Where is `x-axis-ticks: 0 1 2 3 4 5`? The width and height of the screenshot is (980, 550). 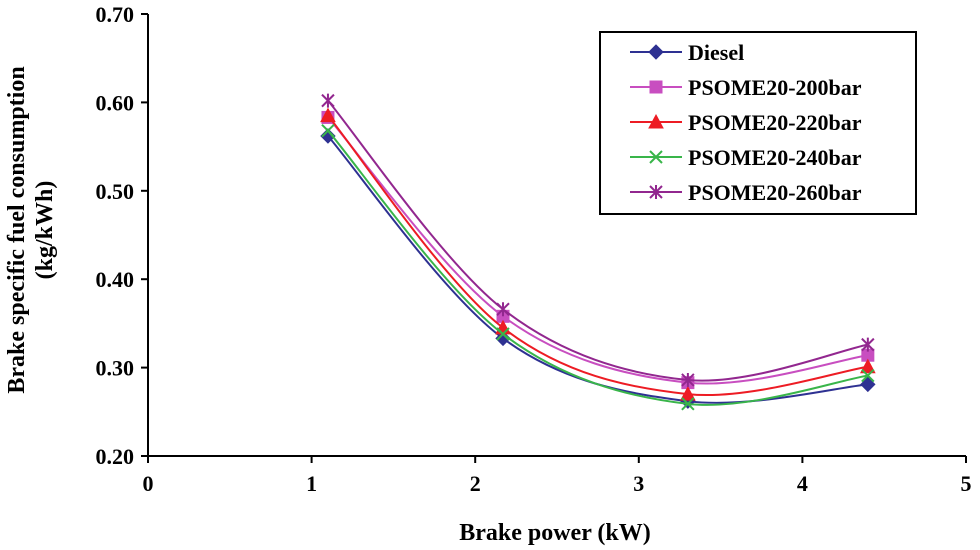 x-axis-ticks: 0 1 2 3 4 5 is located at coordinates (557, 476).